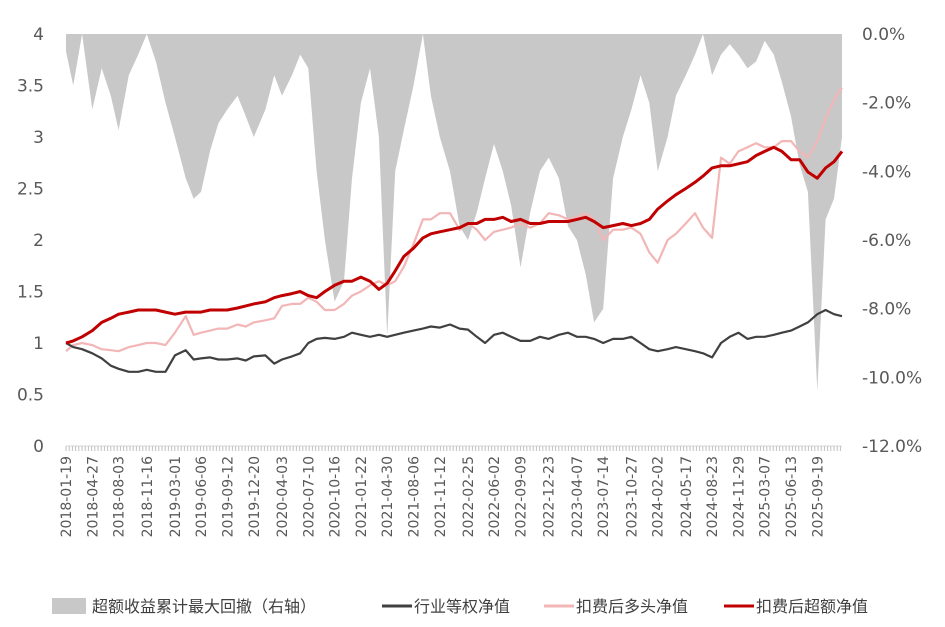  I want to click on x-tick-label: 2018-11-16, so click(148, 496).